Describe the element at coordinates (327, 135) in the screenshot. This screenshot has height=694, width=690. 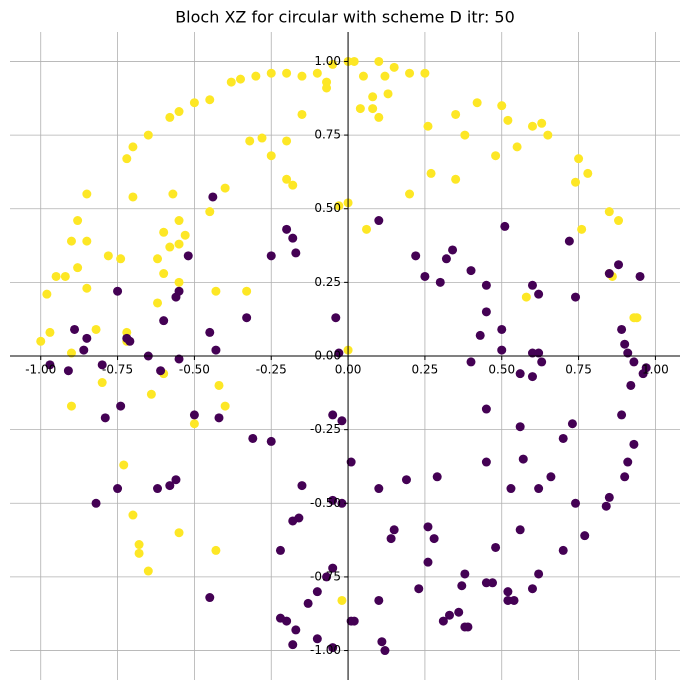
I see `y-tick-label: 0.75` at that location.